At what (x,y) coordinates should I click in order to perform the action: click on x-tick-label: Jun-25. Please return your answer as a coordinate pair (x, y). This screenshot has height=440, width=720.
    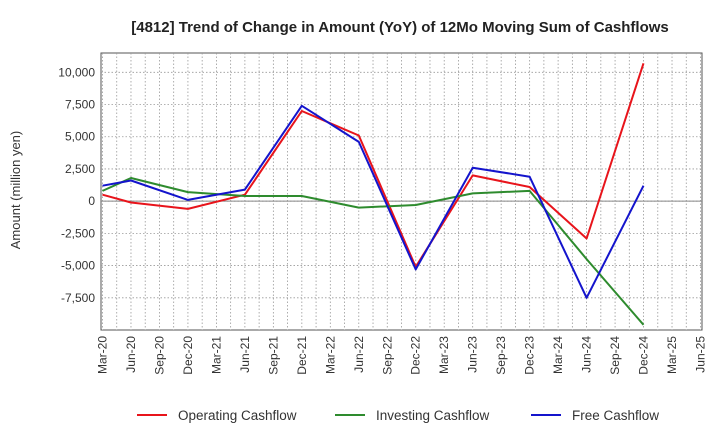
    Looking at the image, I should click on (701, 354).